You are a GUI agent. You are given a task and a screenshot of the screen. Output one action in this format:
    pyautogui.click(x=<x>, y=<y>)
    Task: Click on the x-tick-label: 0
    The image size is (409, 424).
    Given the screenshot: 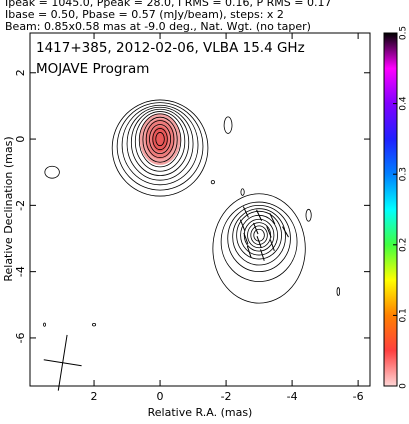 What is the action you would take?
    pyautogui.click(x=160, y=396)
    